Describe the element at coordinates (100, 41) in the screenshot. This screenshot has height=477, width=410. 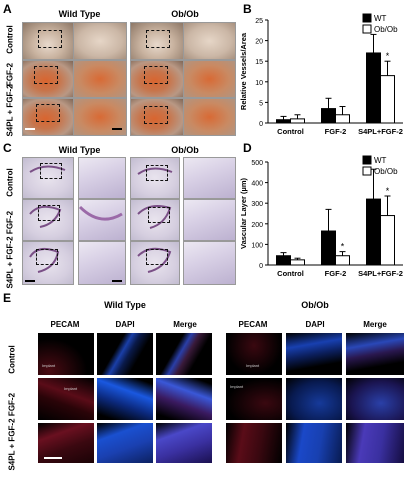
I see `panel-a-zoom-wt-control` at that location.